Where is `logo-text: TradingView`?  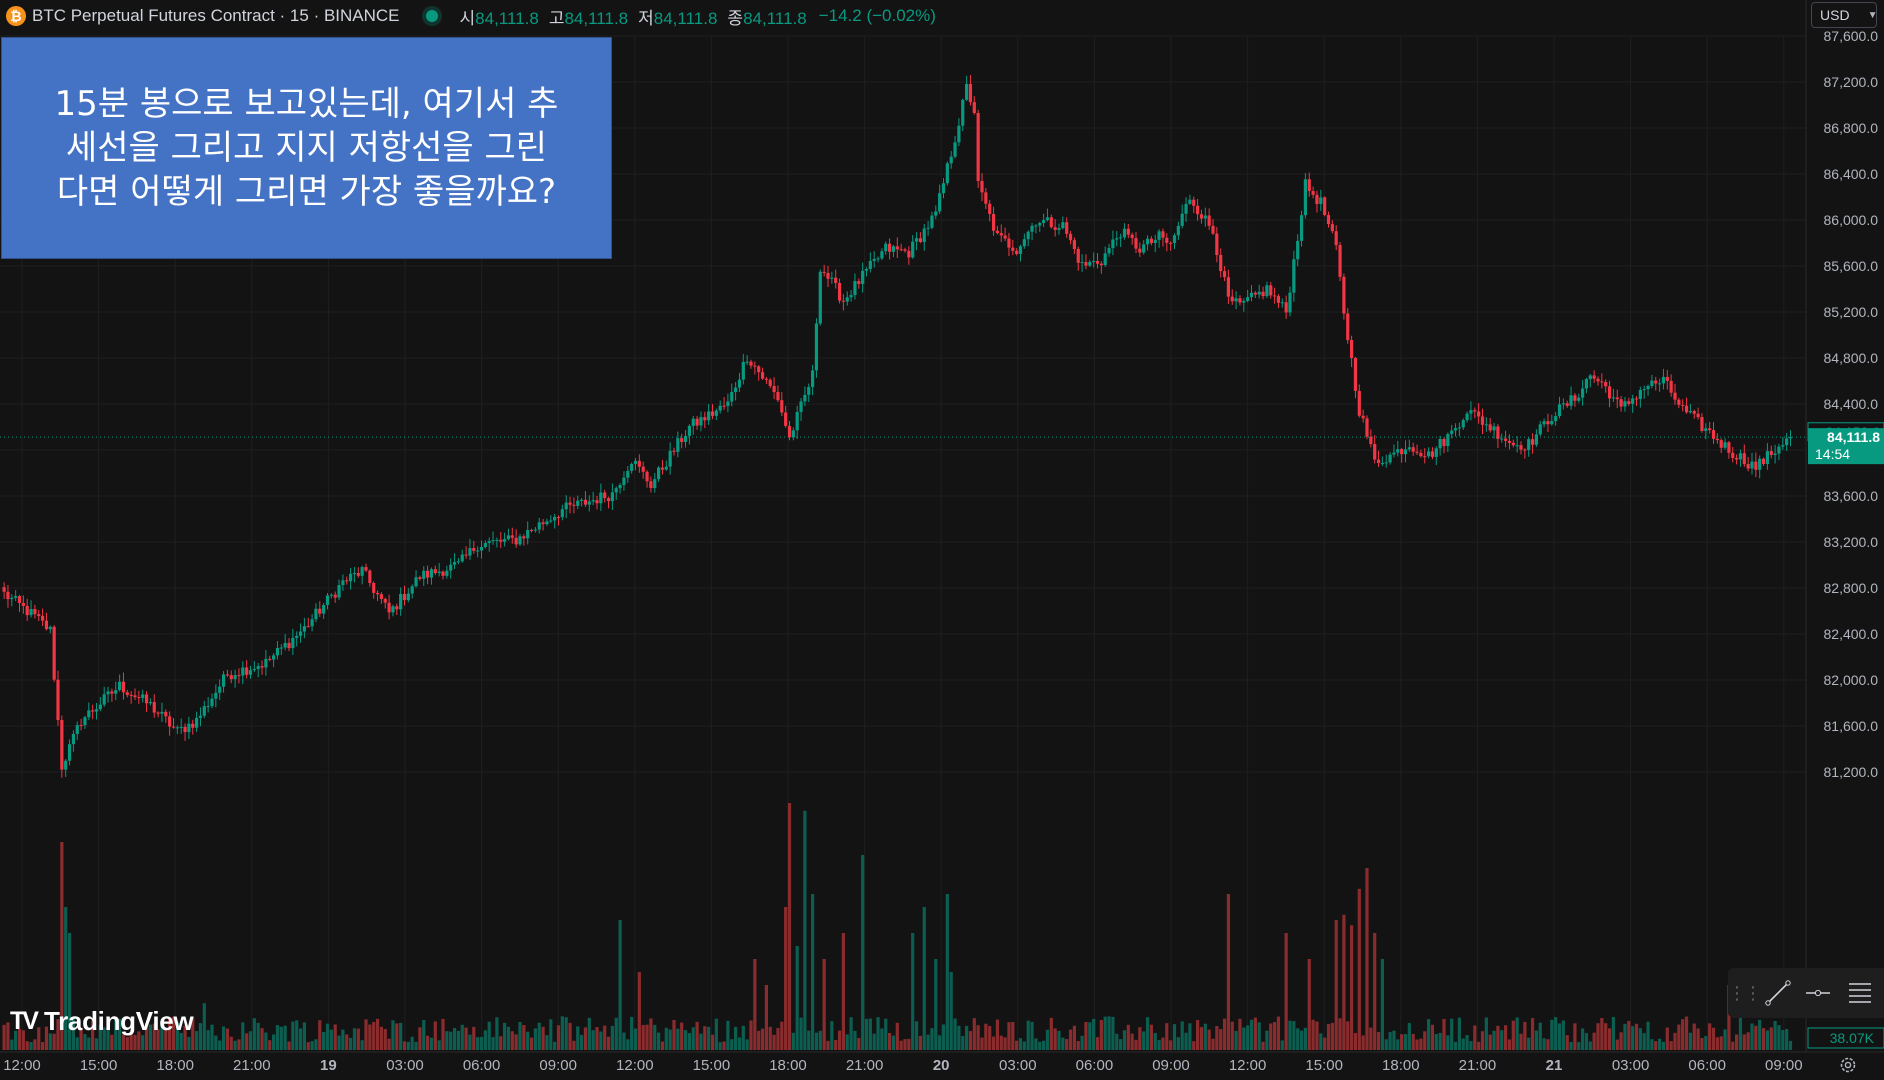
logo-text: TradingView is located at coordinates (118, 1021).